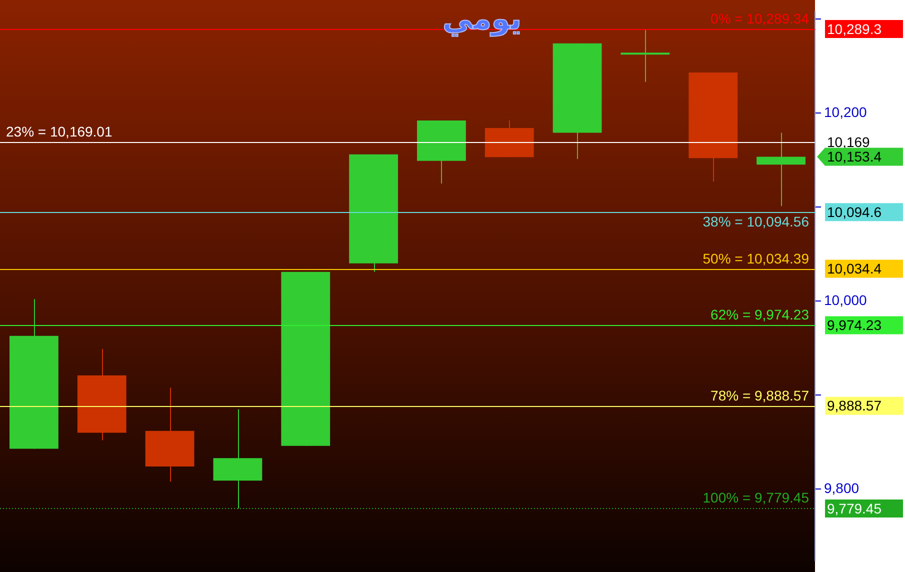 This screenshot has height=572, width=905. What do you see at coordinates (760, 395) in the screenshot?
I see `ref-line-label: 78% = 9,888.57` at bounding box center [760, 395].